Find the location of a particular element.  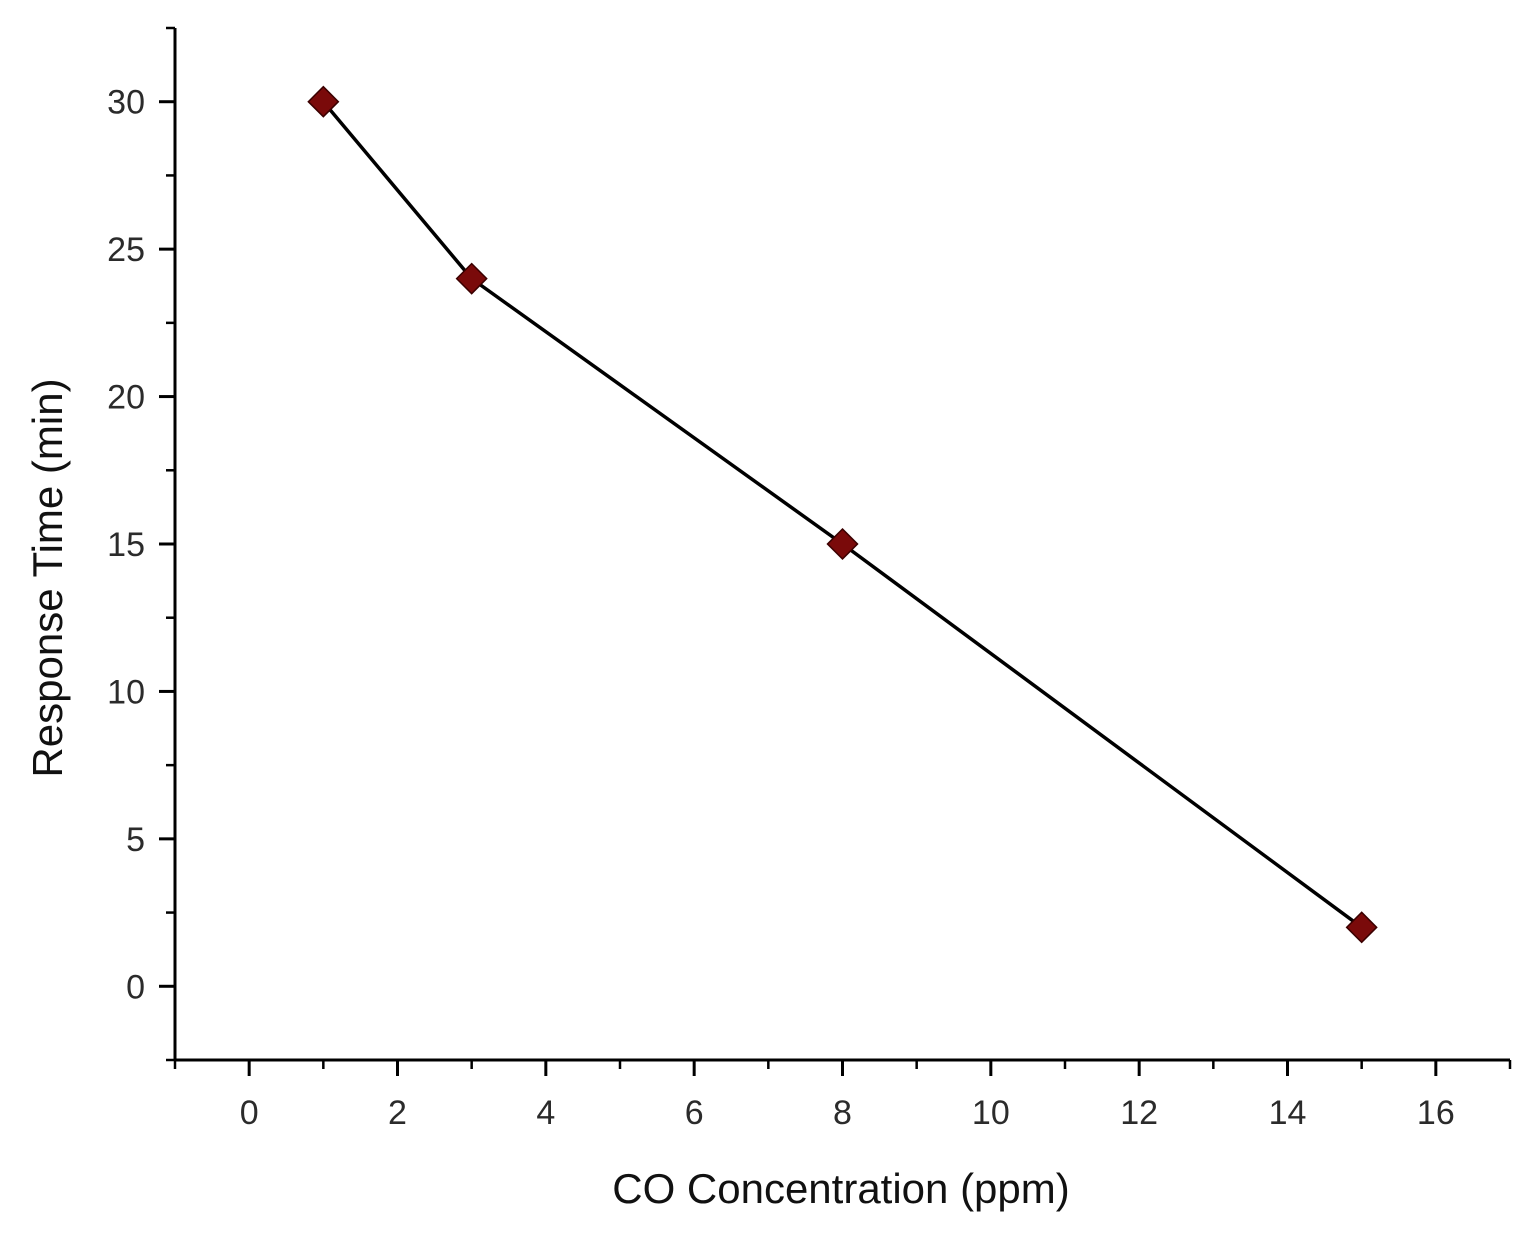

y-tick-label: 0 is located at coordinates (135, 987).